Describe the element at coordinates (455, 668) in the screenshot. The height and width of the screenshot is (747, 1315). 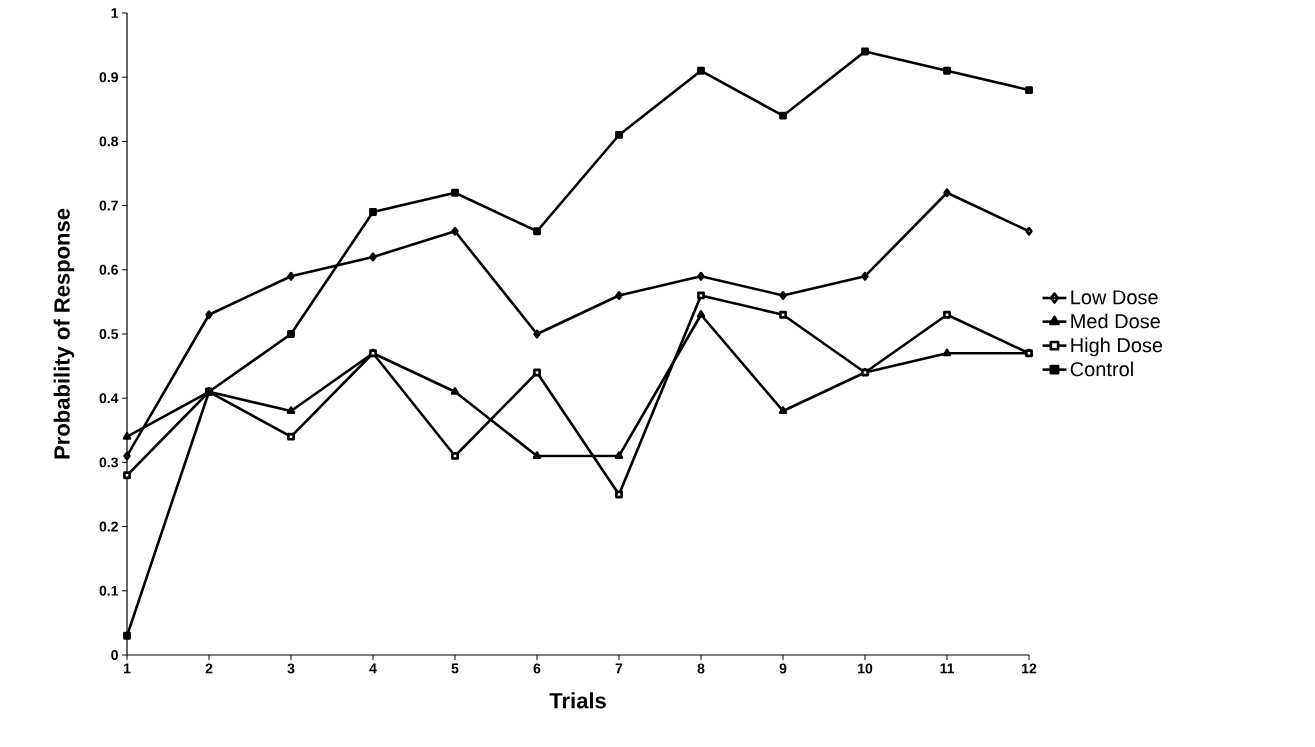
I see `x-tick-label: 5` at that location.